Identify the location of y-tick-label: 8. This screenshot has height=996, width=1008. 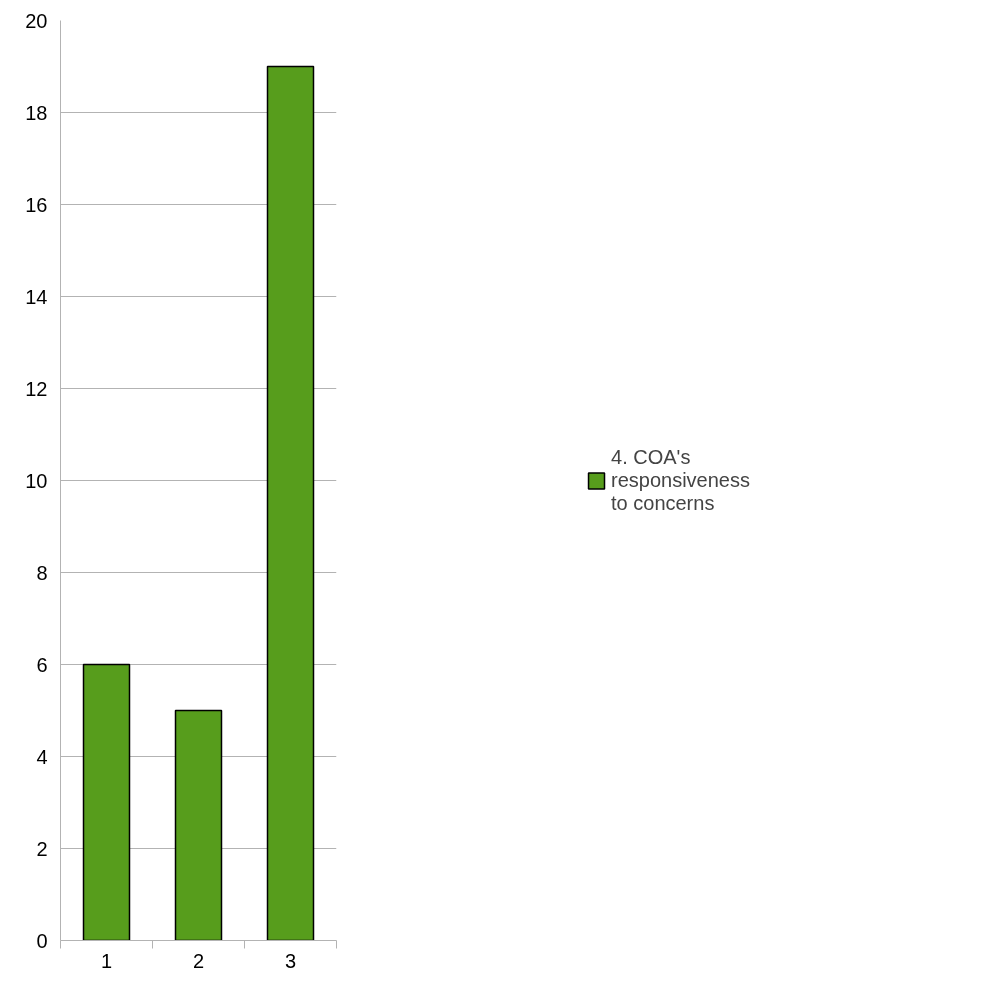
(42, 572).